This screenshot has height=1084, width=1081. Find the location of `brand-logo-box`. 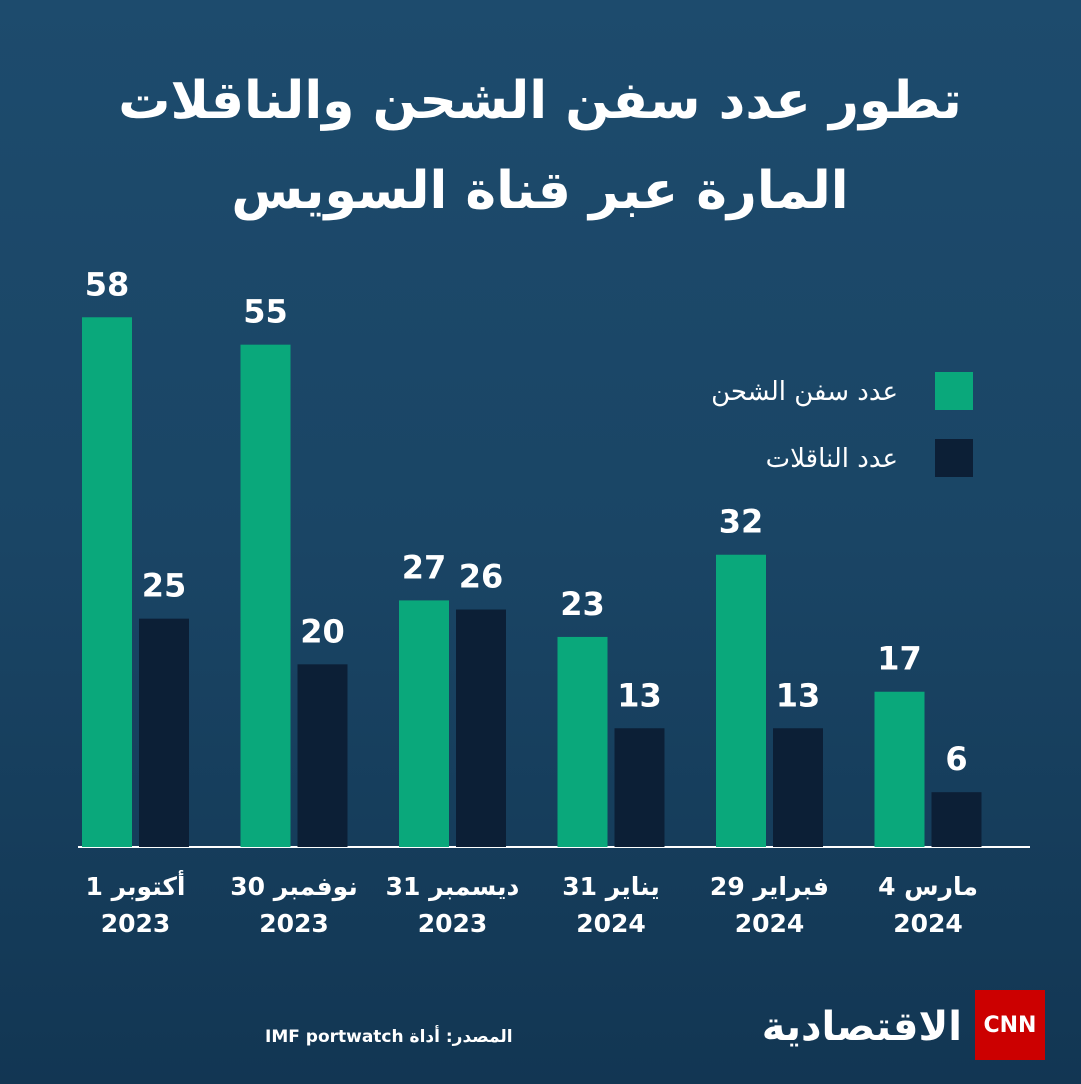

brand-logo-box is located at coordinates (1010, 1025).